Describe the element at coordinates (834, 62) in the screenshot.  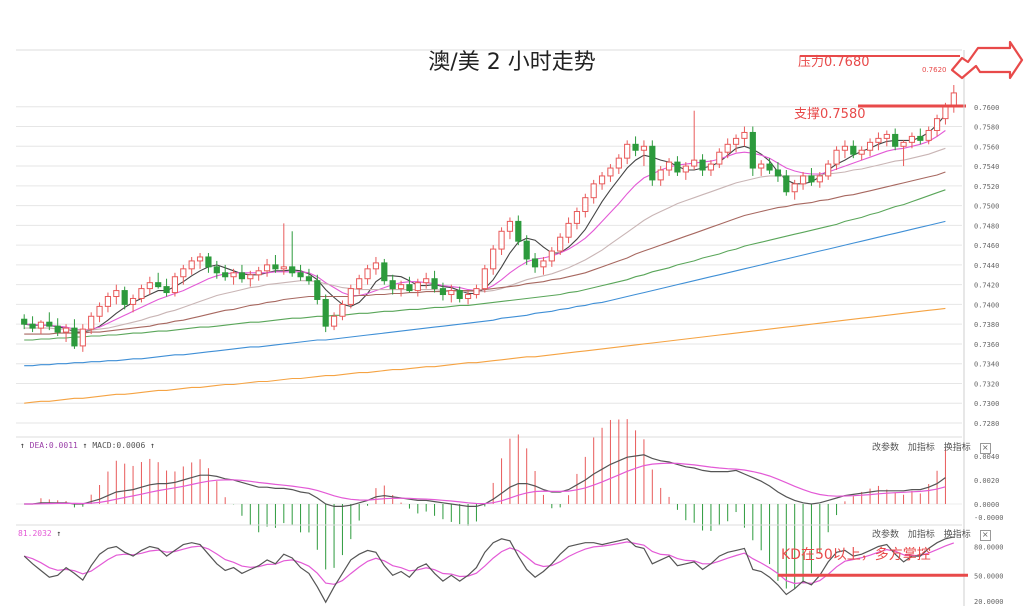
I see `resistance-label: 压力0.7680` at that location.